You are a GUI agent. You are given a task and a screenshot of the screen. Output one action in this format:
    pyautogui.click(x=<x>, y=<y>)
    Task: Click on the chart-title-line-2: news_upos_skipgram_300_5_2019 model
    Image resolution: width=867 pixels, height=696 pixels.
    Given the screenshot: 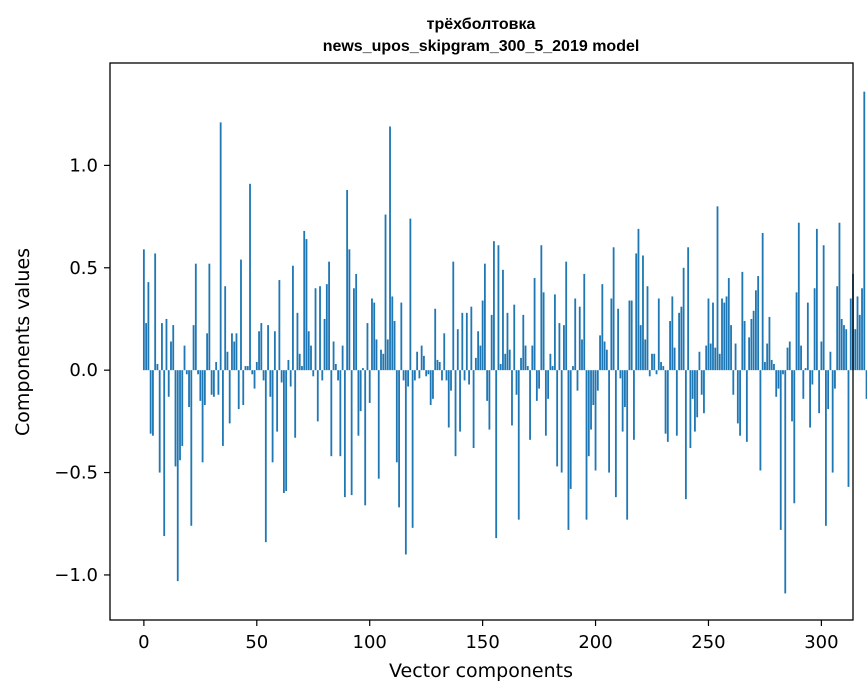 What is the action you would take?
    pyautogui.click(x=481, y=46)
    